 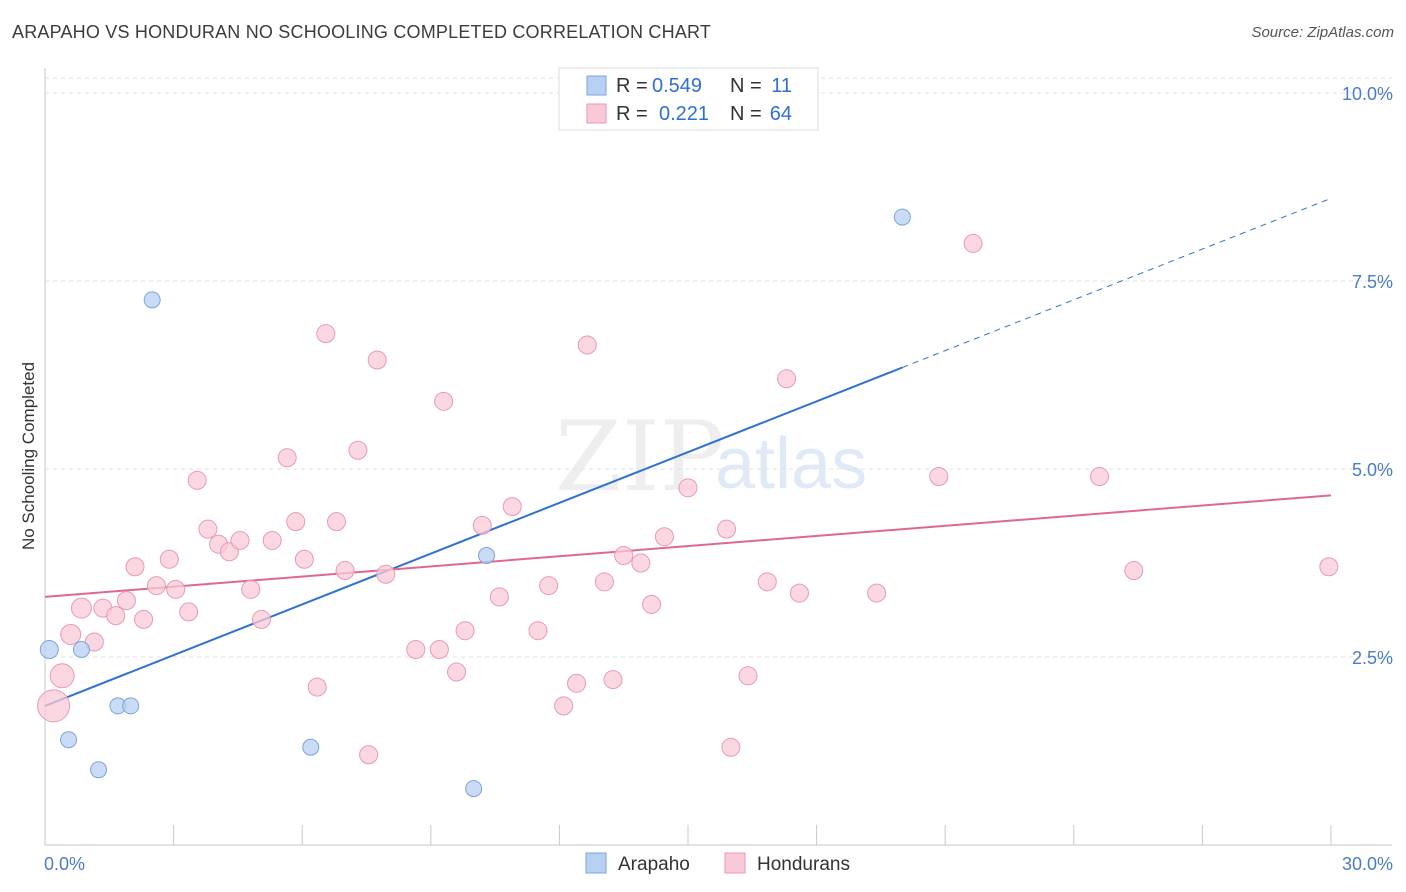 I want to click on bottom-legend-hondurans: Hondurans, so click(x=803, y=864).